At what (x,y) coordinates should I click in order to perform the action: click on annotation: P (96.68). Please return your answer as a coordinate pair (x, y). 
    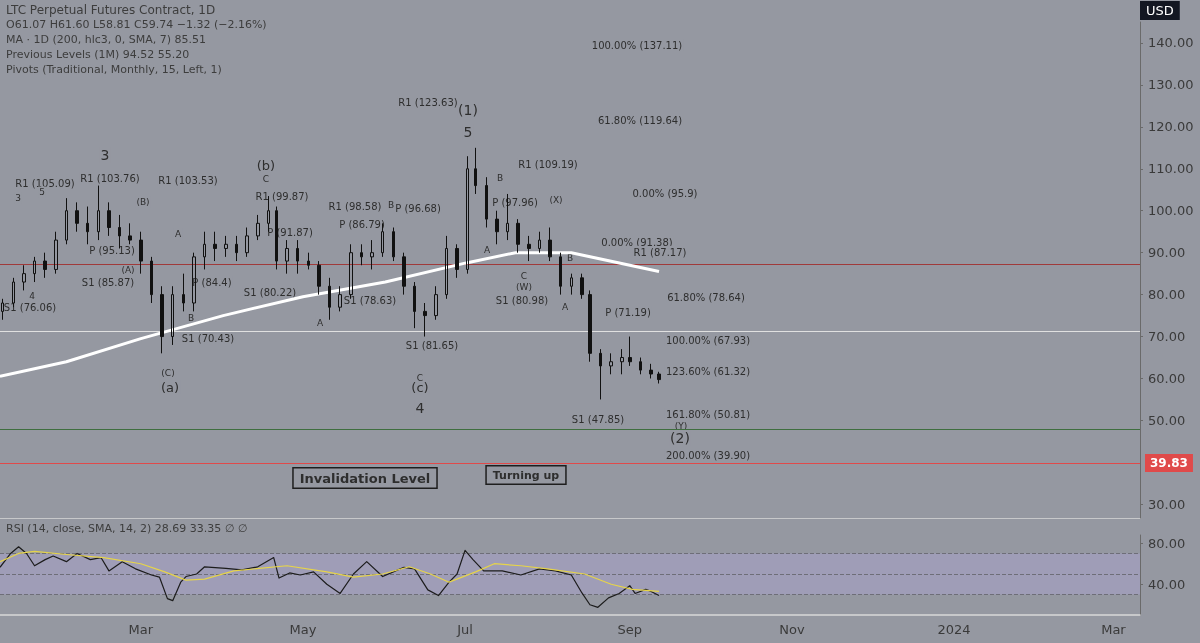
    Looking at the image, I should click on (418, 208).